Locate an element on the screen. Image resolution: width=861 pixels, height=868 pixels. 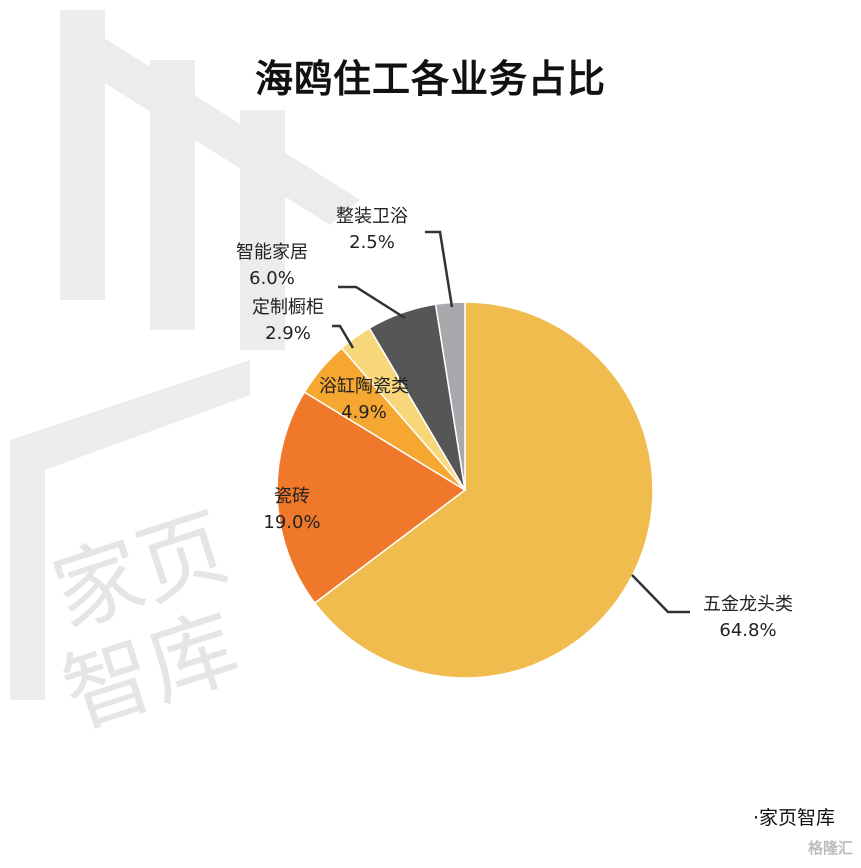
slice-value-label-5: 6.0% is located at coordinates (272, 278).